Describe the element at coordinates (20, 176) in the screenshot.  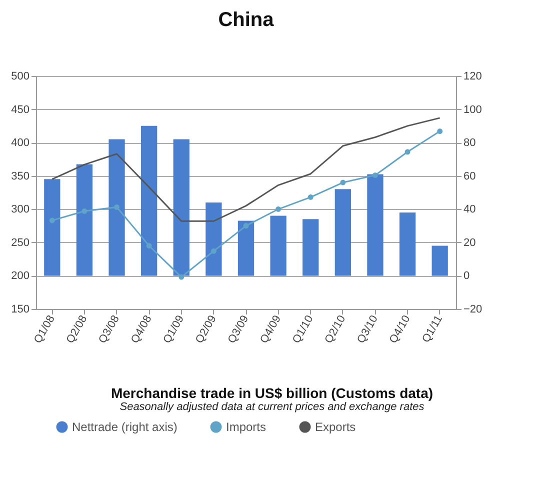
I see `y-tick-label: 350` at that location.